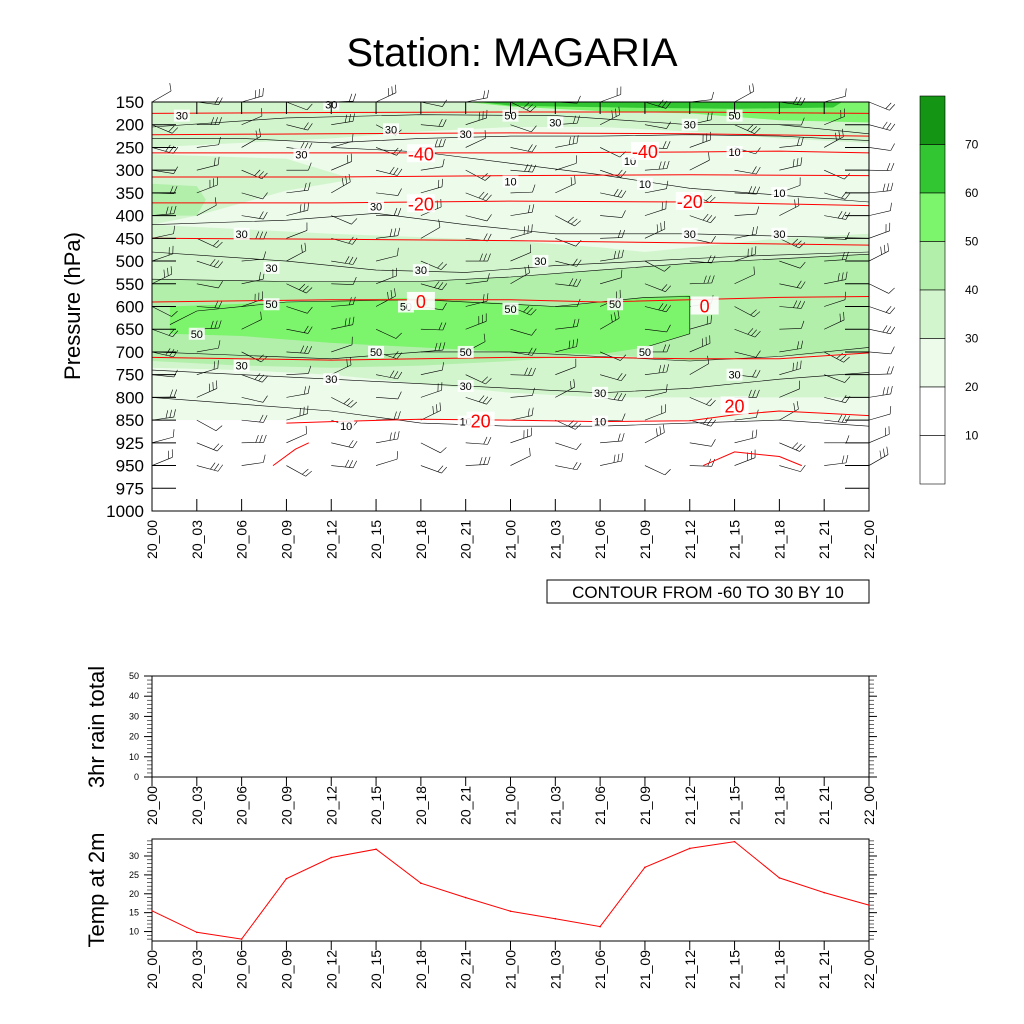  What do you see at coordinates (420, 203) in the screenshot?
I see `temperature-label-bg` at bounding box center [420, 203].